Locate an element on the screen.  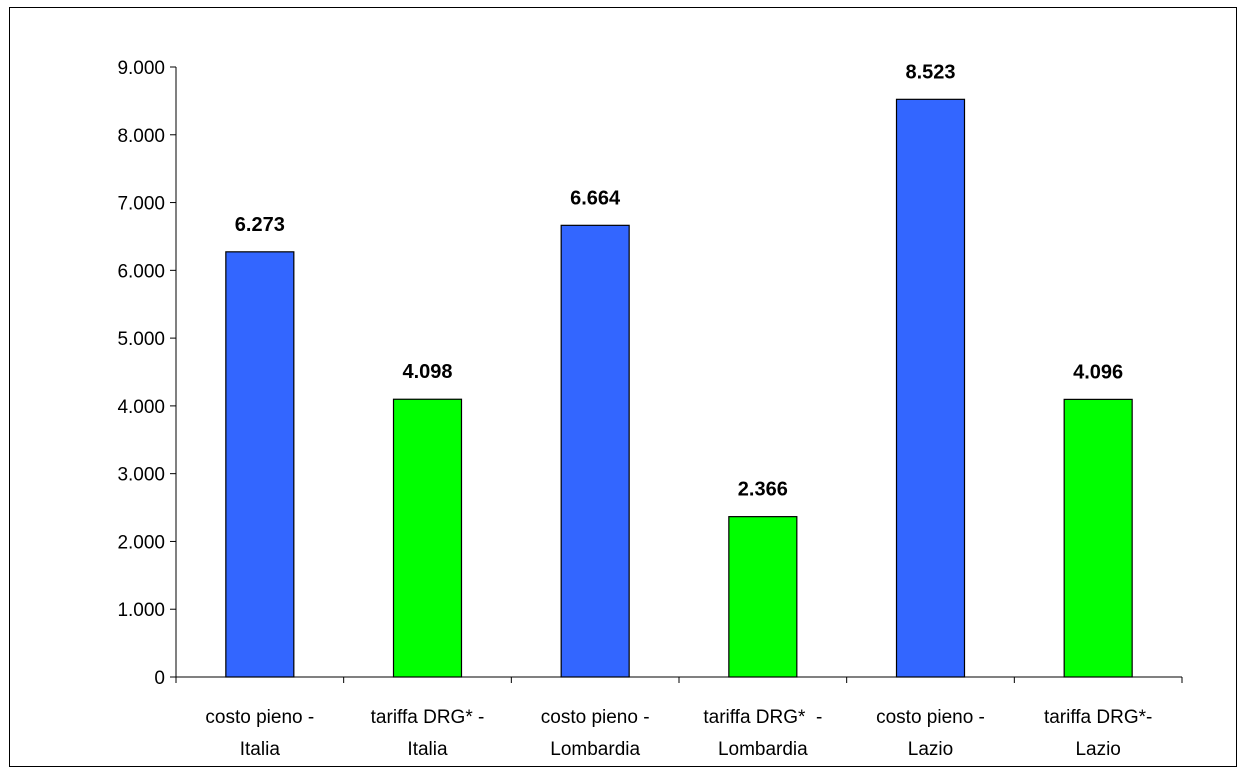
data-label: 6.664 is located at coordinates (595, 198).